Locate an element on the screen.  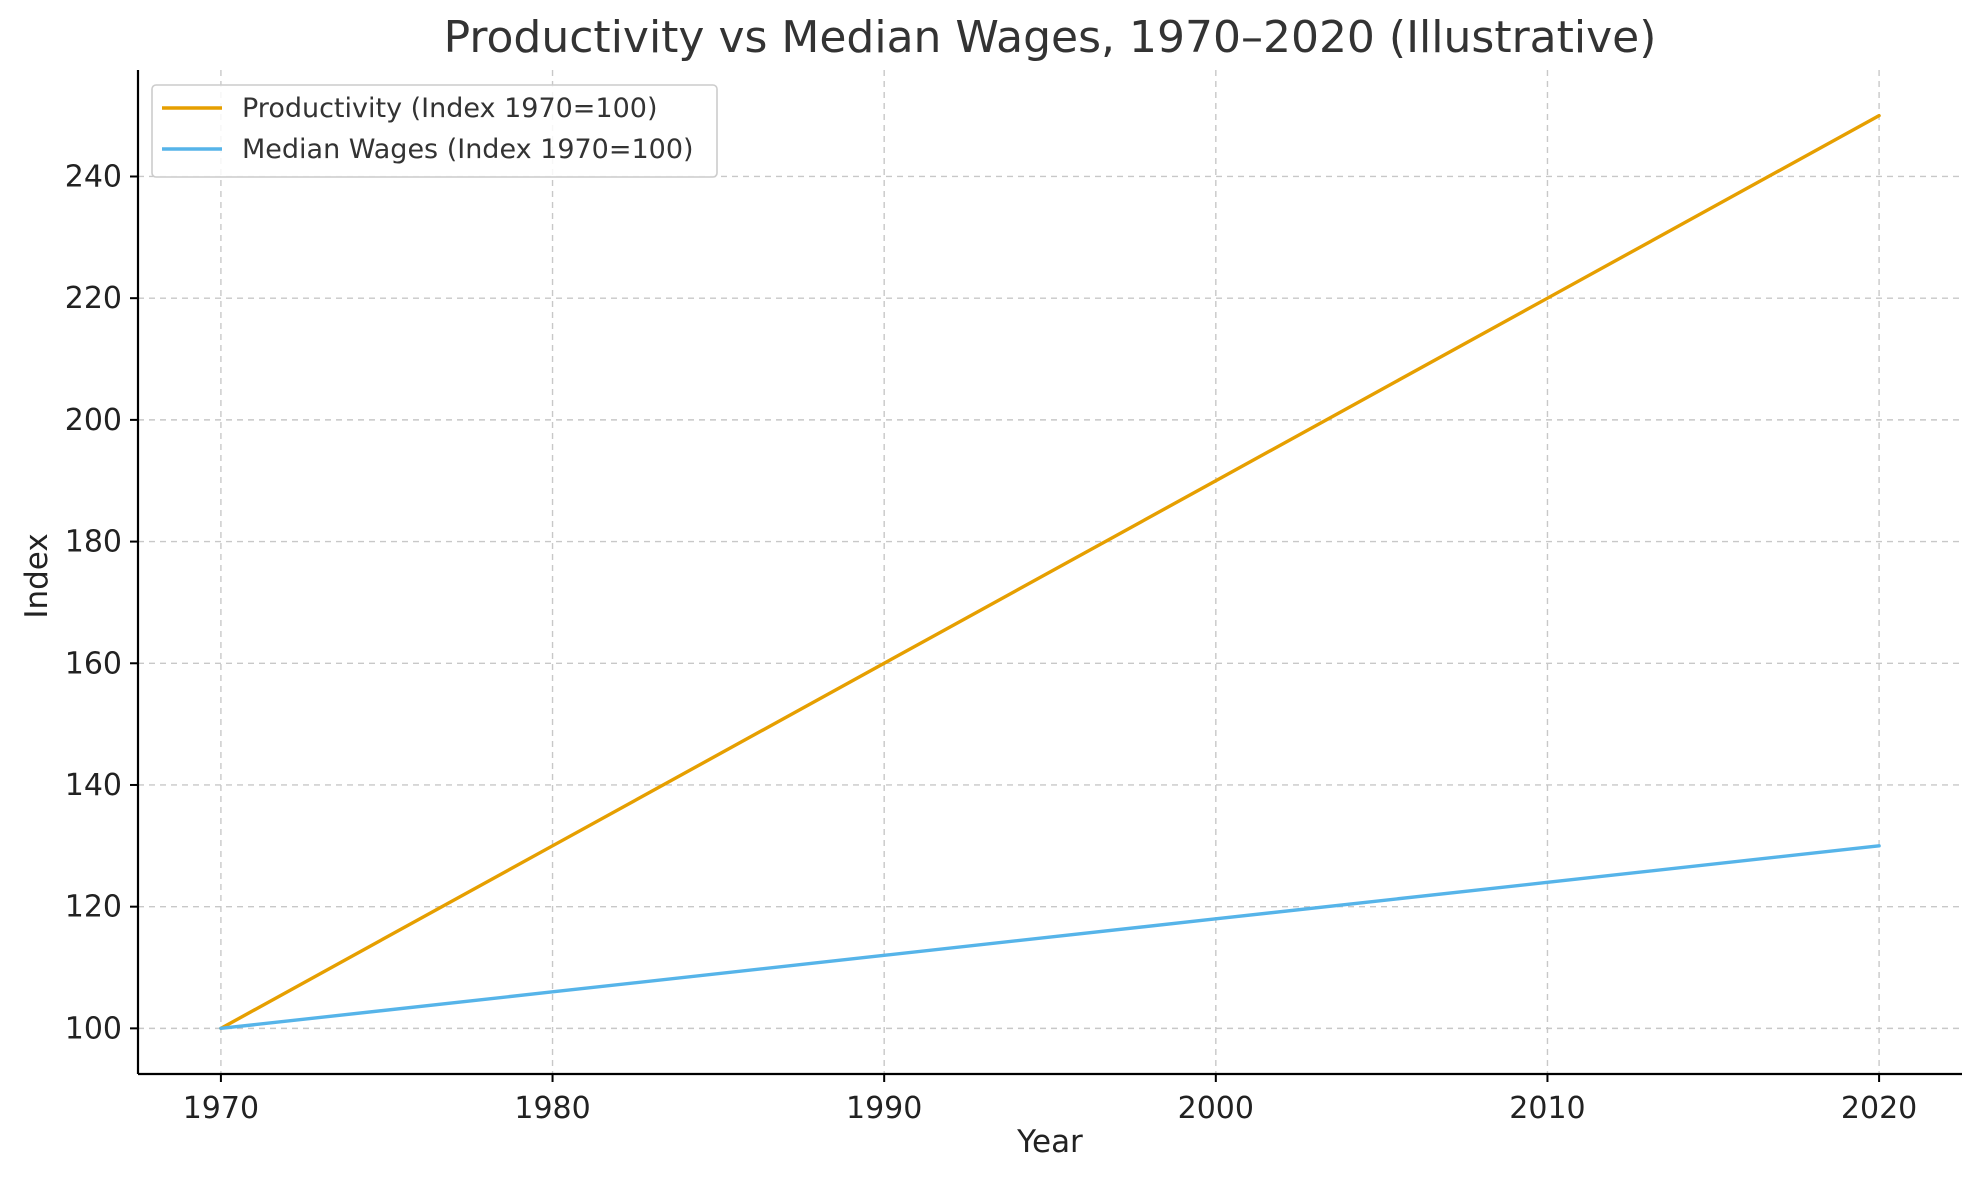
y-tick-label: 140 is located at coordinates (93, 785).